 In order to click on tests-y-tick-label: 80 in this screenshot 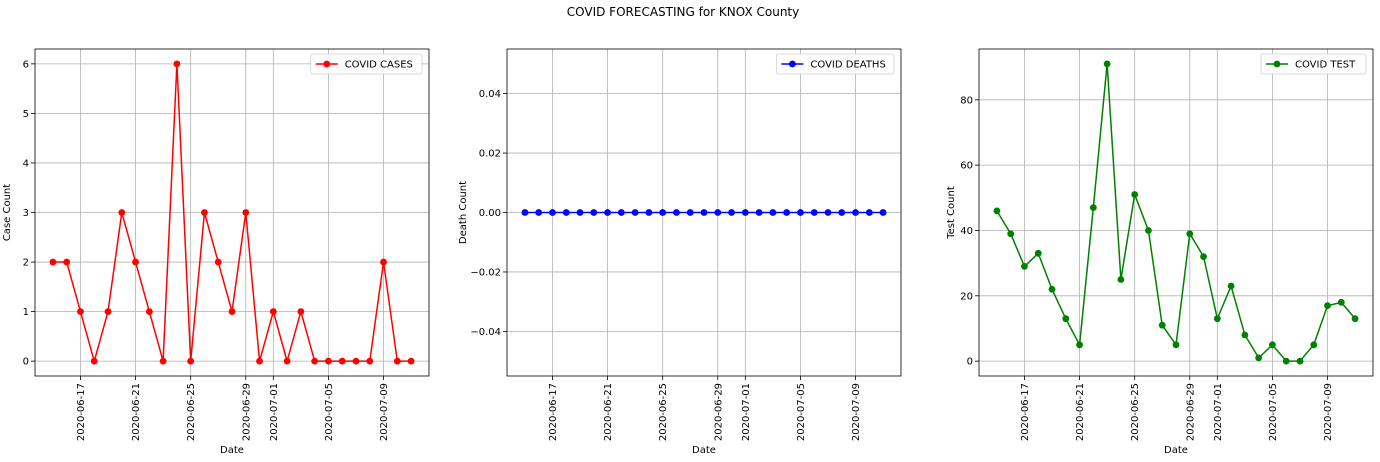, I will do `click(966, 100)`.